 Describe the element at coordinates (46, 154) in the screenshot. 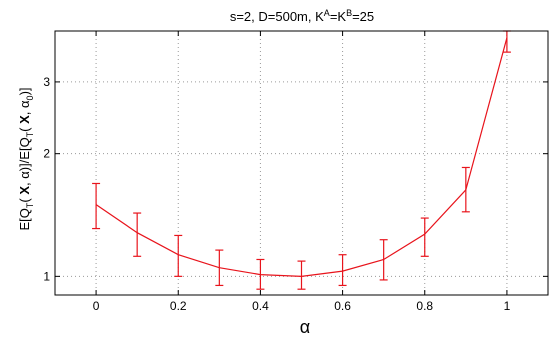

I see `y-tick-label: 2` at that location.